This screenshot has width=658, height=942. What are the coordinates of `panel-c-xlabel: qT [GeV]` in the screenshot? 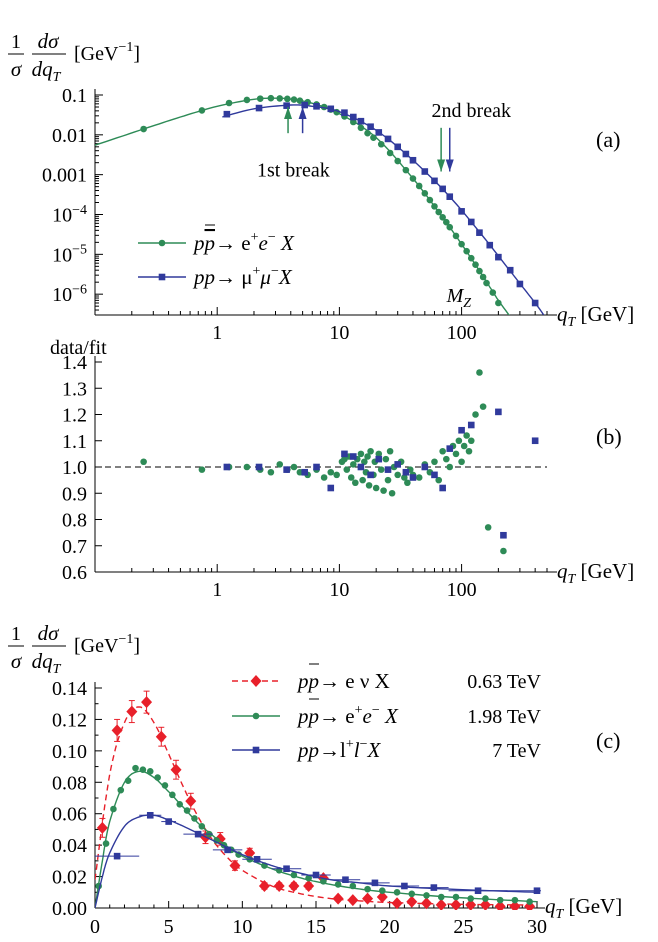 It's located at (583, 908).